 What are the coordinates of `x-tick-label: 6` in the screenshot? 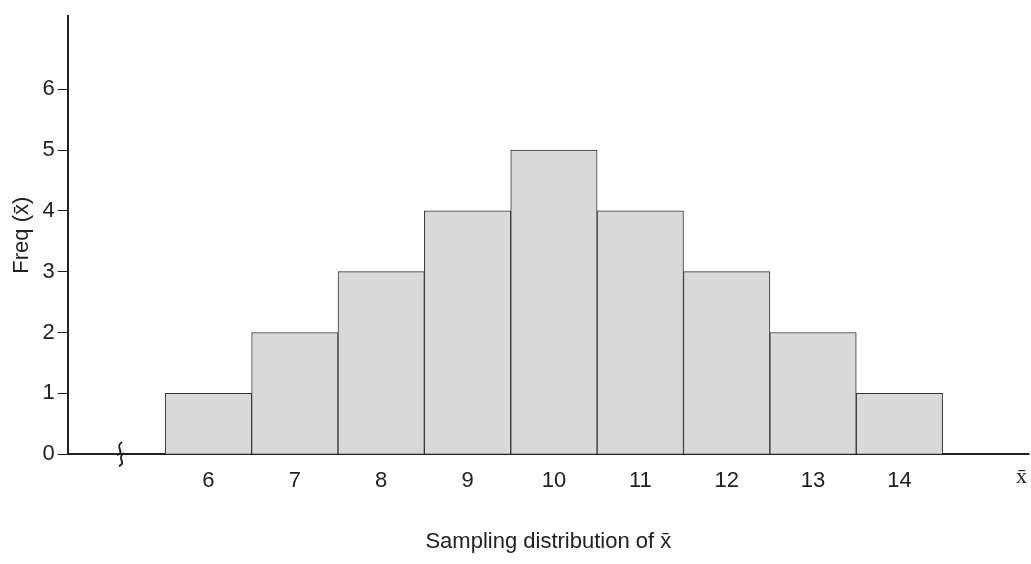 It's located at (208, 480).